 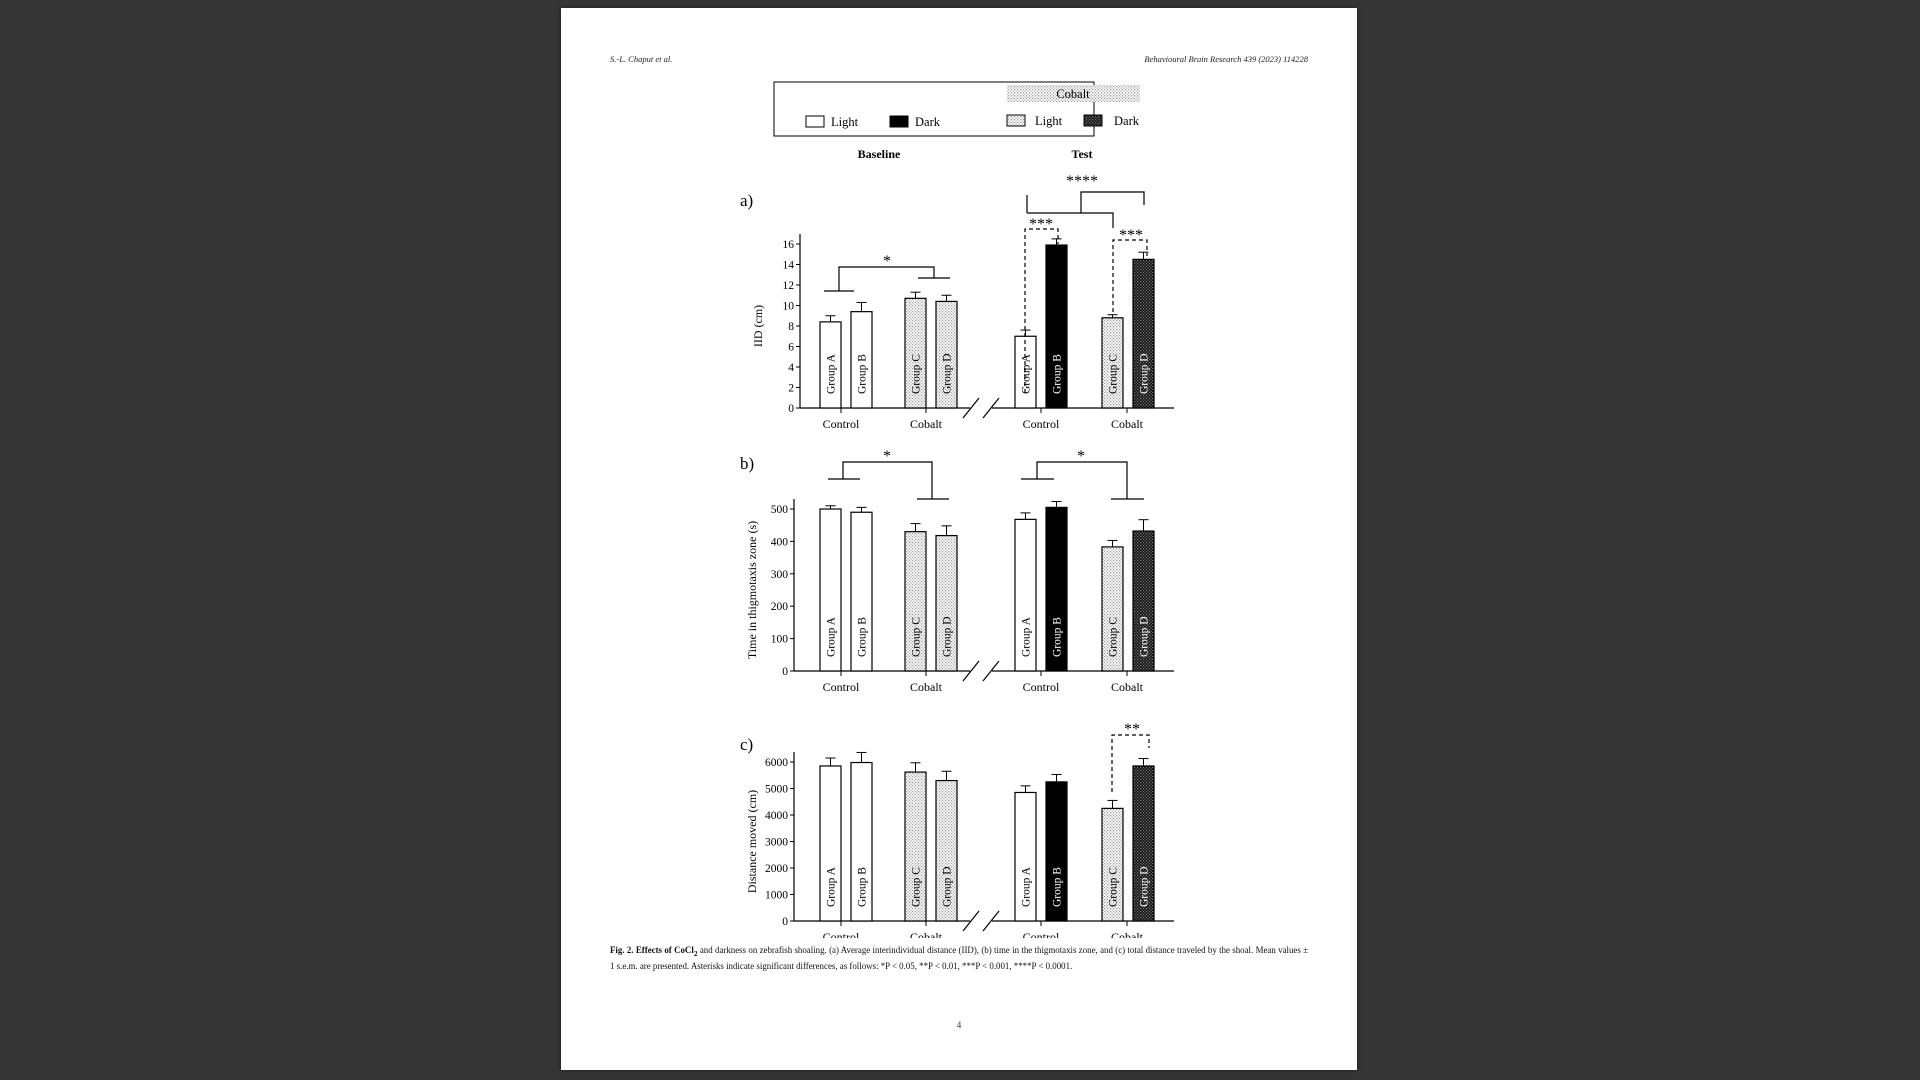 What do you see at coordinates (815, 121) in the screenshot?
I see `legend-light-swatch` at bounding box center [815, 121].